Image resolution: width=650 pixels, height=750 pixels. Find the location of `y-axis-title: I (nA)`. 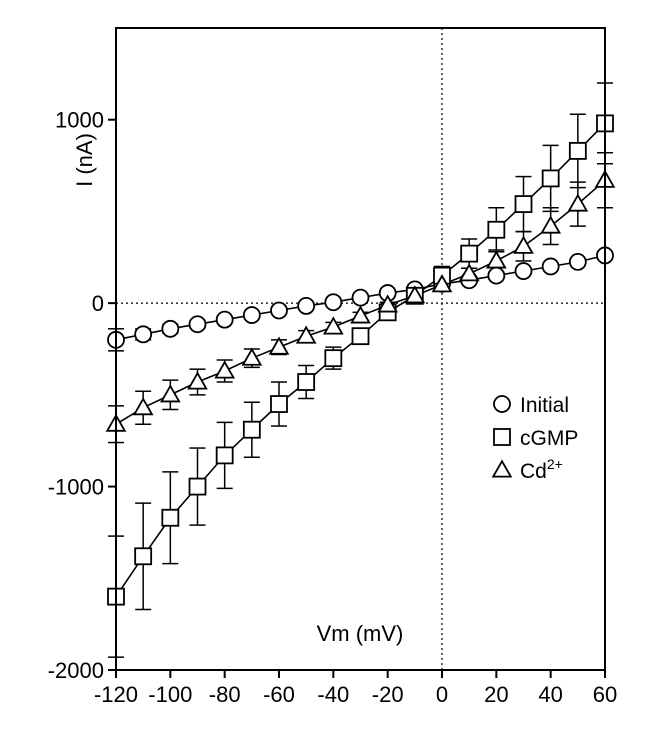

y-axis-title: I (nA) is located at coordinates (84, 160).